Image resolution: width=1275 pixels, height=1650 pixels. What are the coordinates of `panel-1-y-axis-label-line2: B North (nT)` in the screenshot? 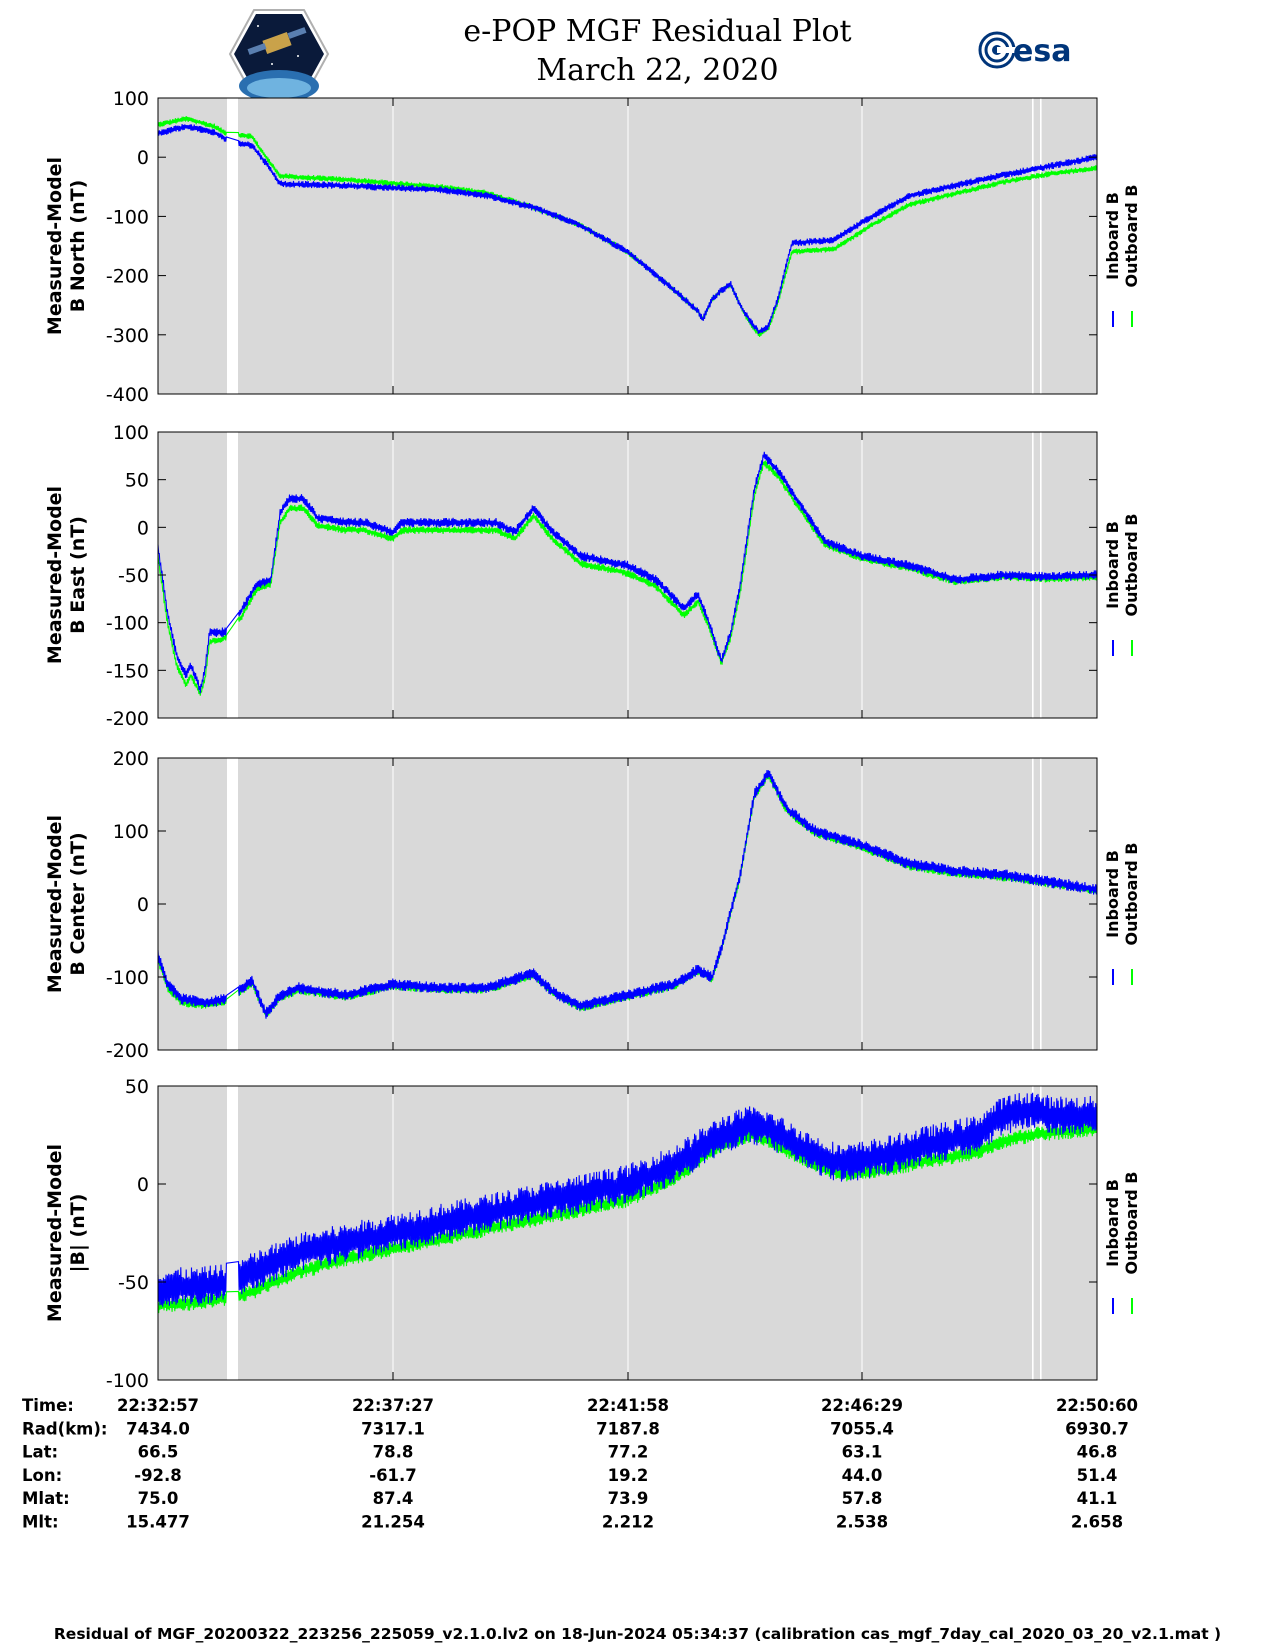 It's located at (78, 246).